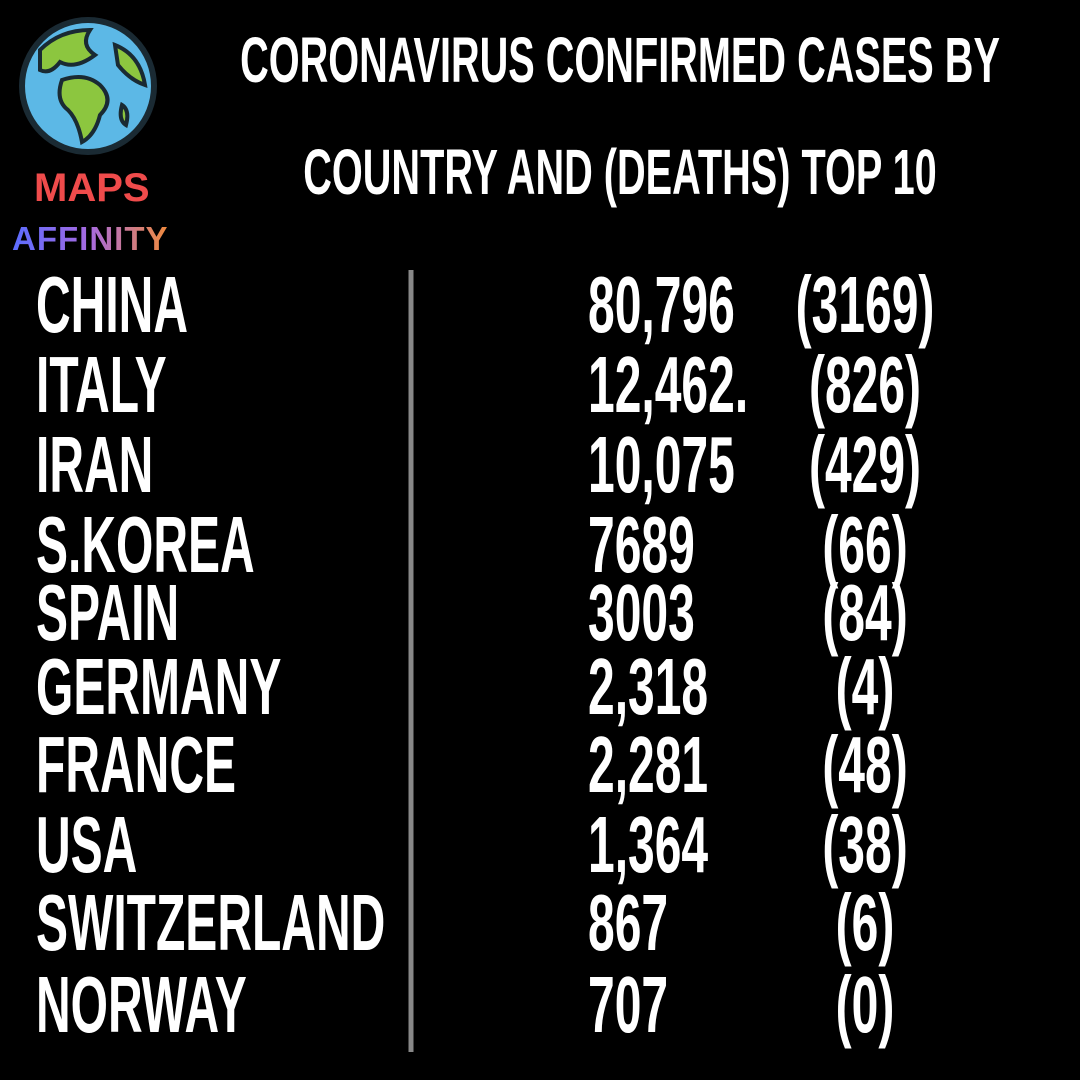  What do you see at coordinates (141, 1004) in the screenshot?
I see `country: NORWAY` at bounding box center [141, 1004].